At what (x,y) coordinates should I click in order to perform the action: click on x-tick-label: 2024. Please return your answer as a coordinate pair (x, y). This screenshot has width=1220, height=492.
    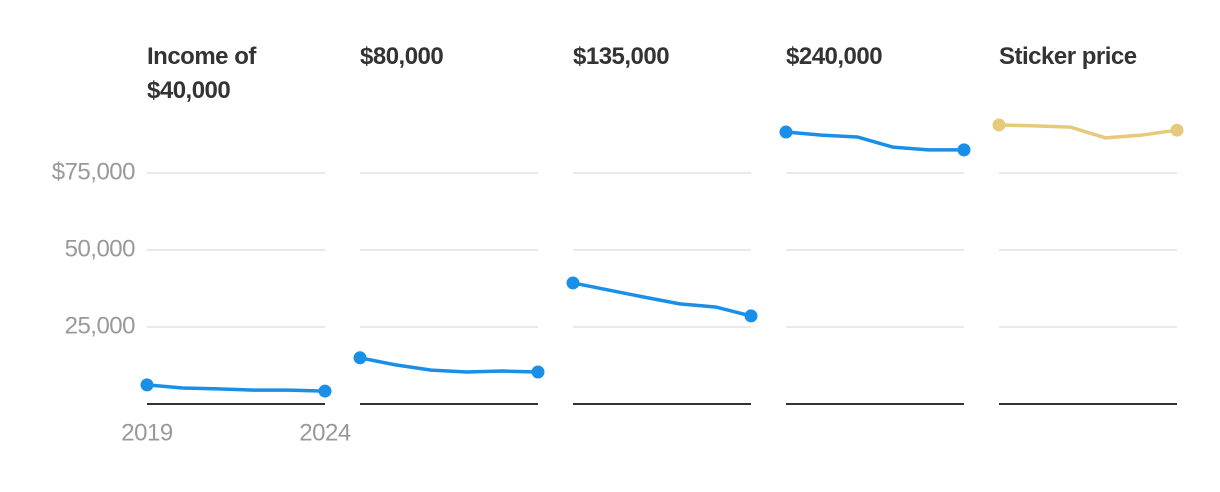
    Looking at the image, I should click on (325, 432).